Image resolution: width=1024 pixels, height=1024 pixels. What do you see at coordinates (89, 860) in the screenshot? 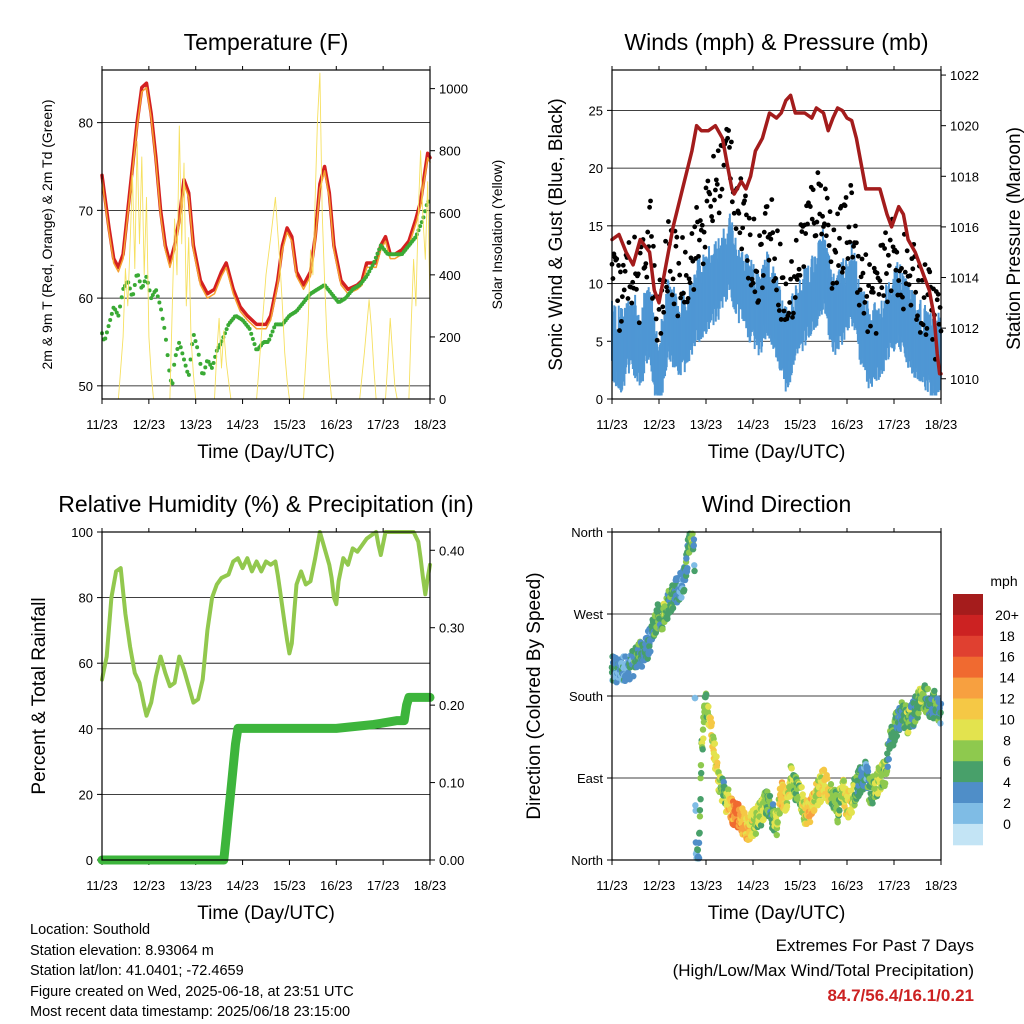
I see `chart3-y-tick-label: 0` at bounding box center [89, 860].